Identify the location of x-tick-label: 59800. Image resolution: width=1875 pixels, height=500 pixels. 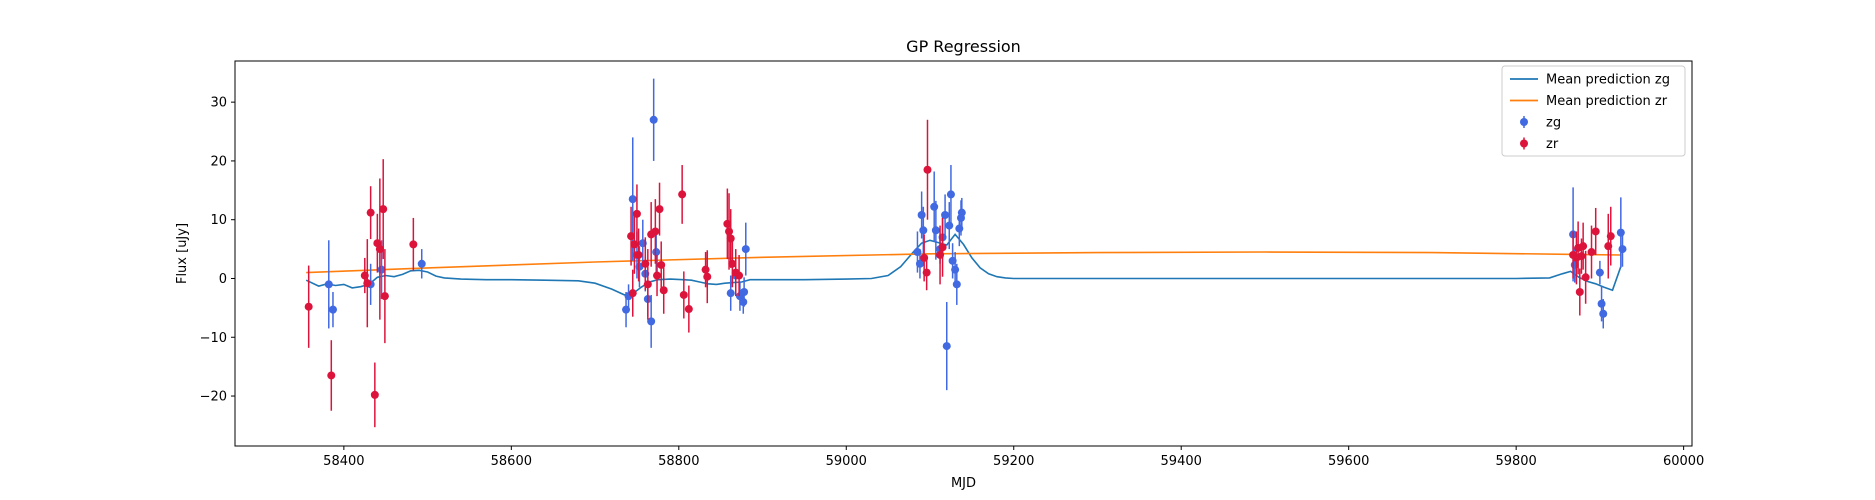
(1515, 461).